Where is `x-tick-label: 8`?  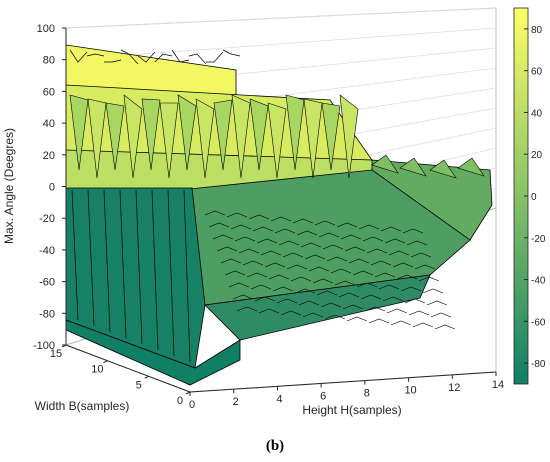
x-tick-label: 8 is located at coordinates (367, 394).